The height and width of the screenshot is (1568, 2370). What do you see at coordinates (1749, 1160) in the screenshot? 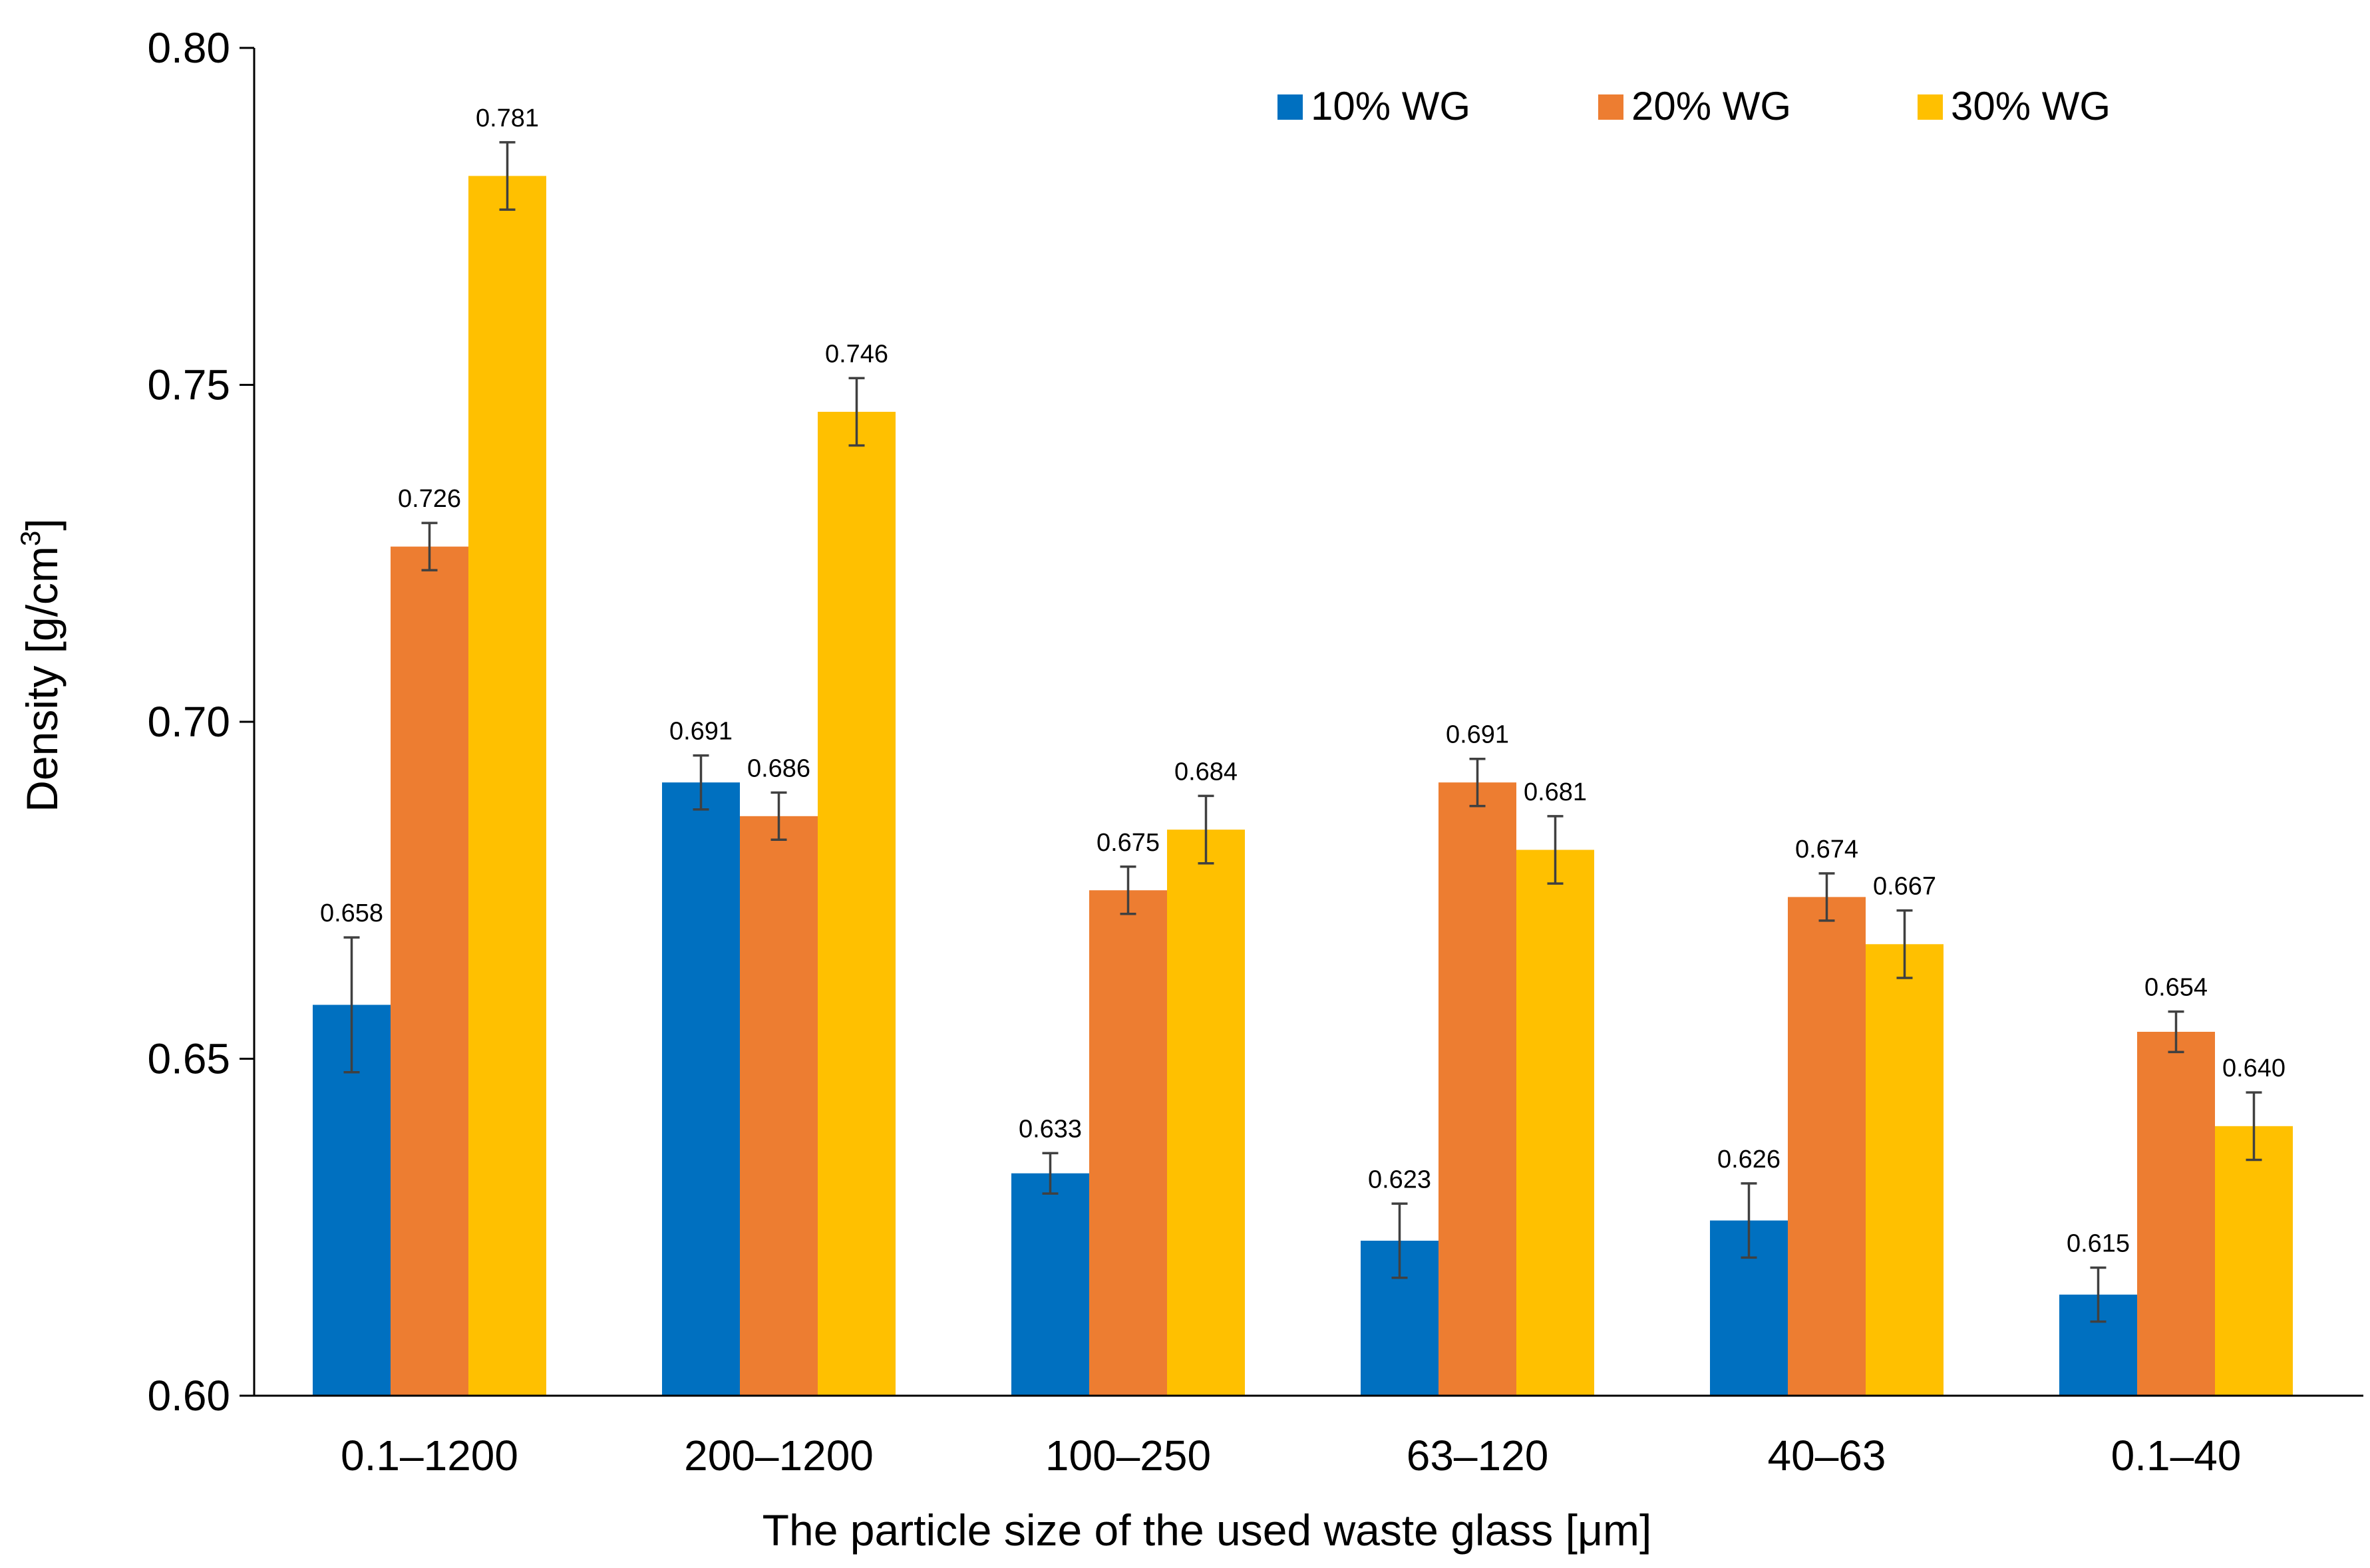
I see `data-label-1-5: 0.626` at bounding box center [1749, 1160].